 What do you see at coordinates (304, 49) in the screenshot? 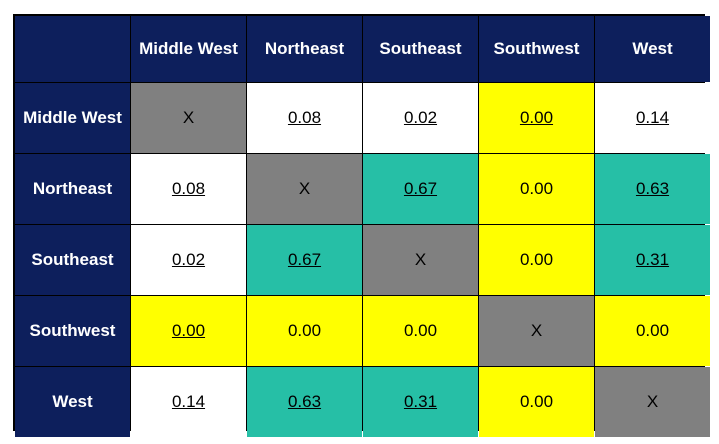
I see `col-header: Northeast` at bounding box center [304, 49].